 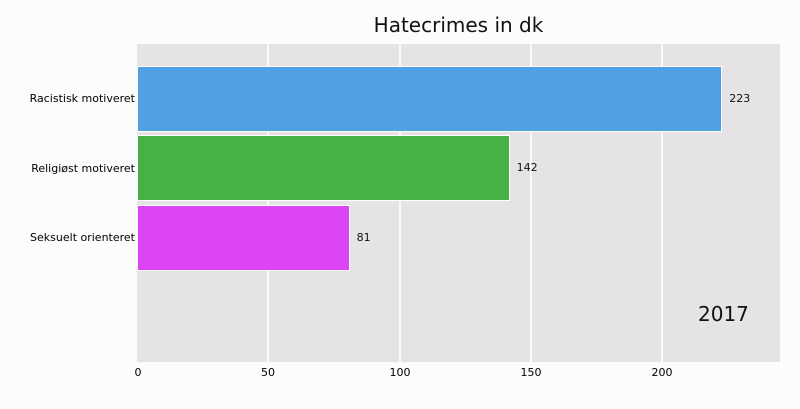 What do you see at coordinates (400, 372) in the screenshot?
I see `x-tick-label: 100` at bounding box center [400, 372].